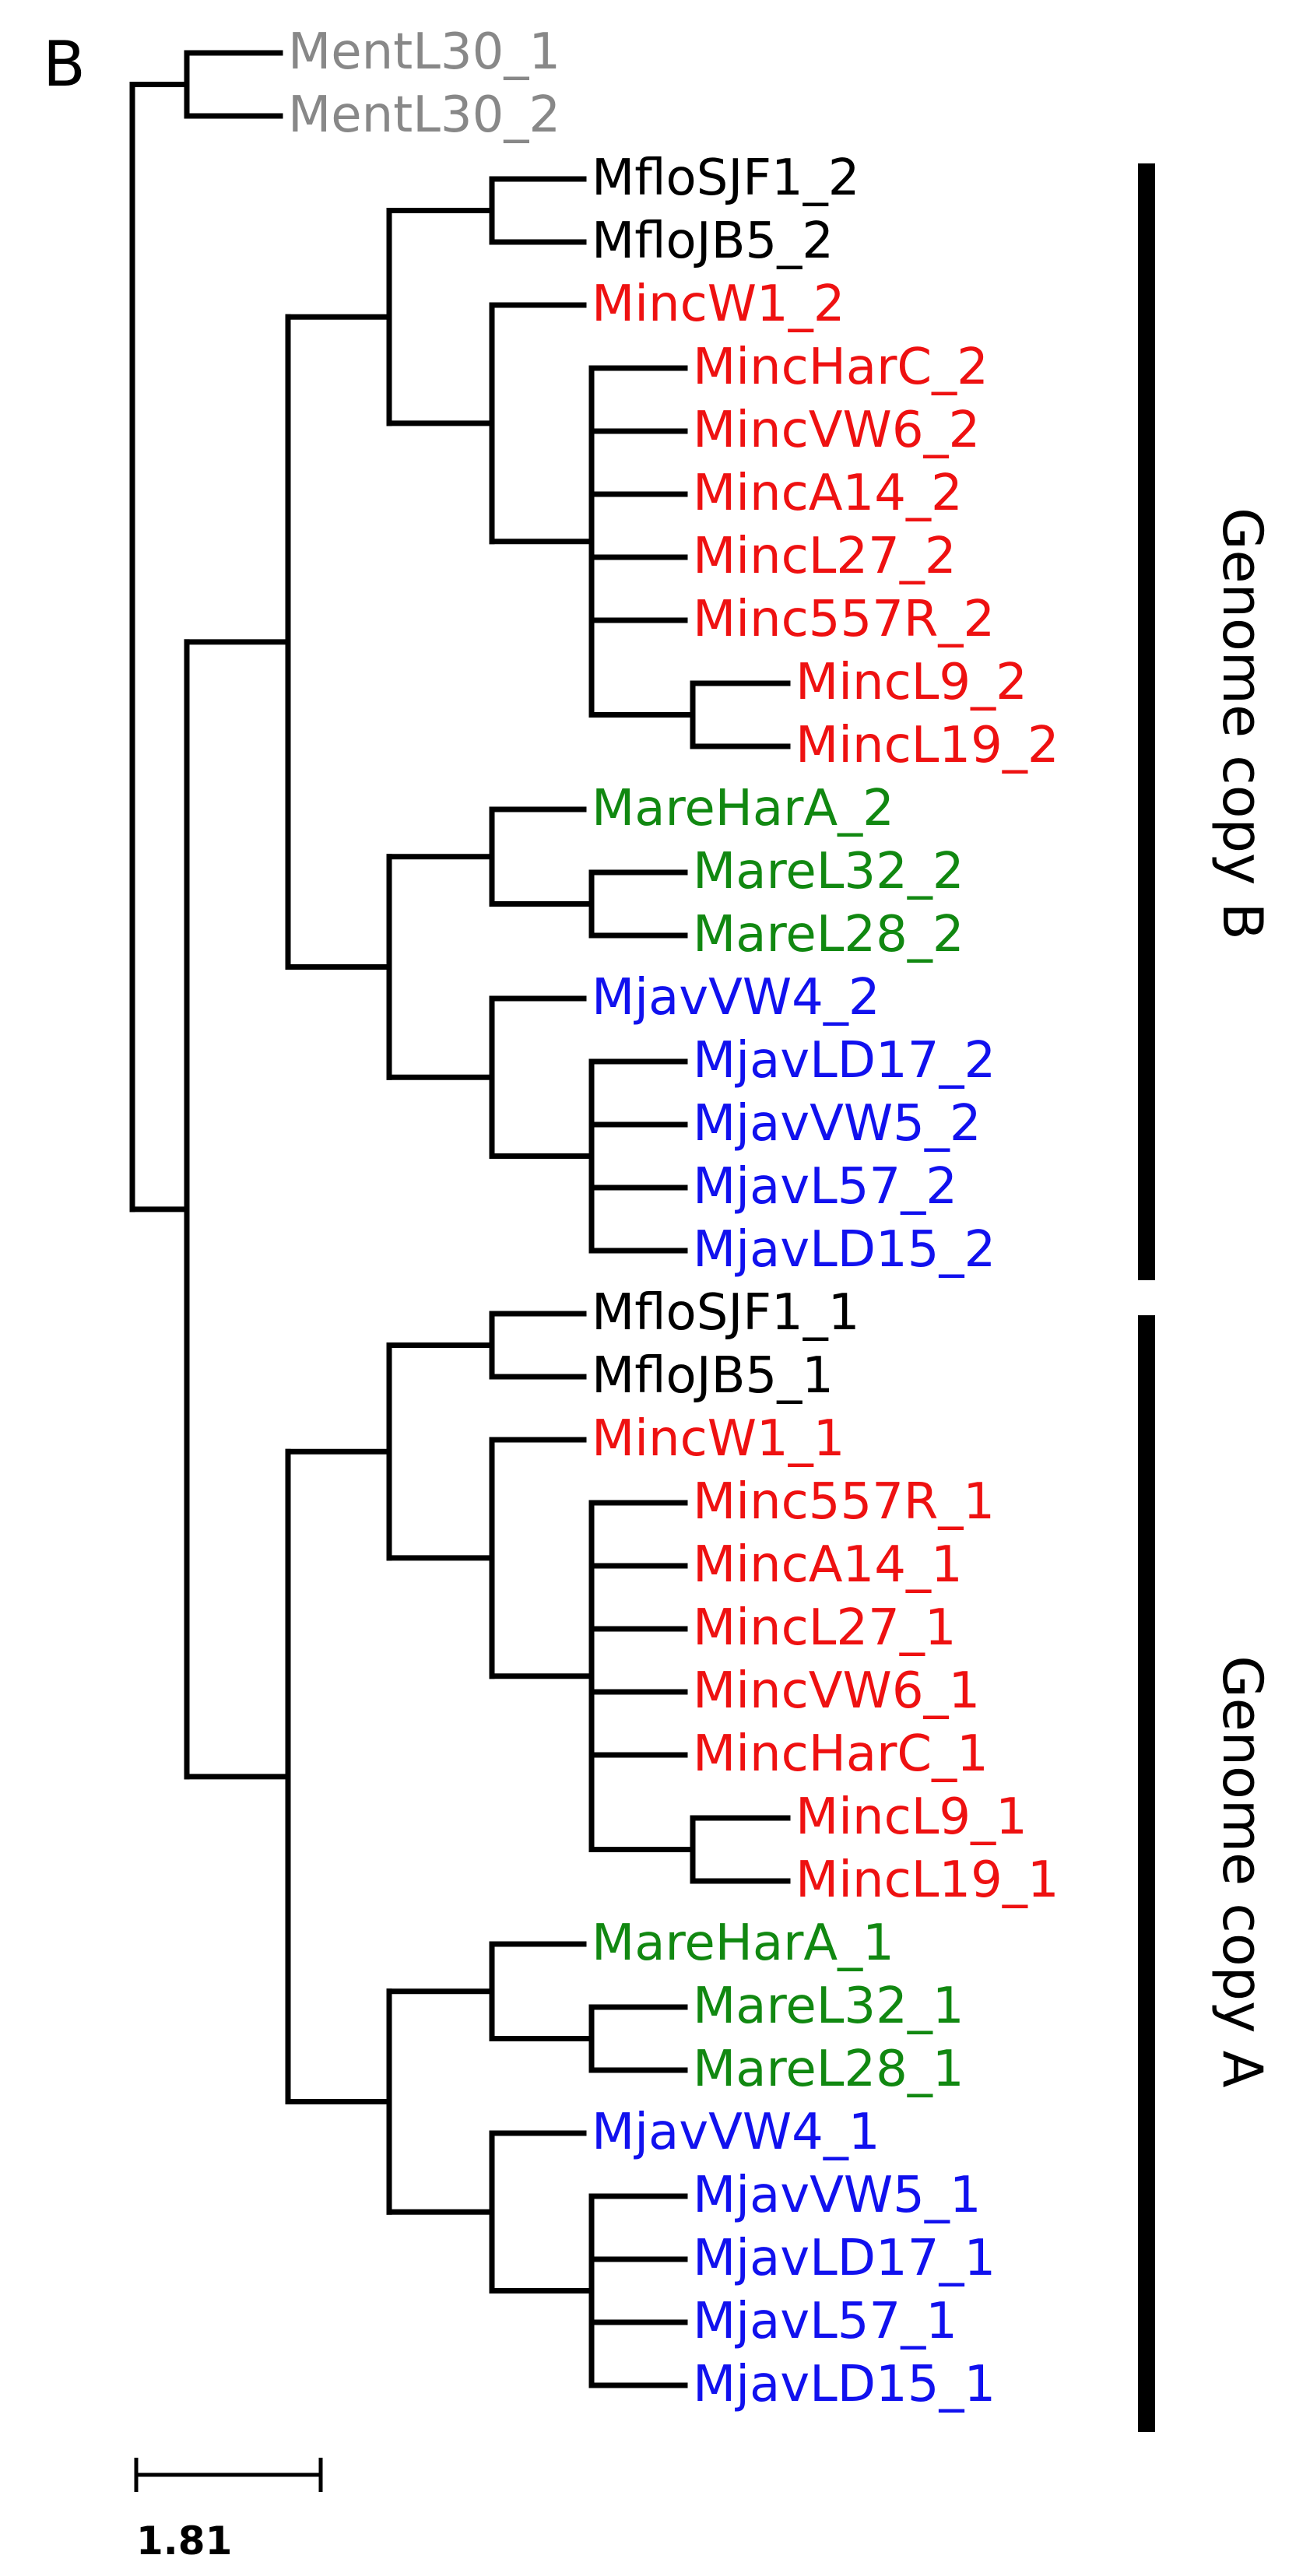 This screenshot has width=1310, height=2576. Describe the element at coordinates (837, 2195) in the screenshot. I see `leaf-label: MjavVW5_1` at that location.